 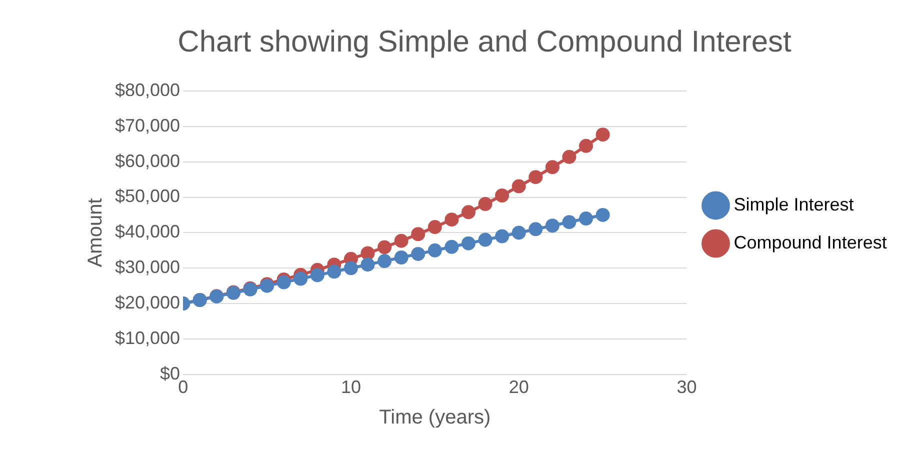 What do you see at coordinates (794, 204) in the screenshot?
I see `legend-label: Simple Interest` at bounding box center [794, 204].